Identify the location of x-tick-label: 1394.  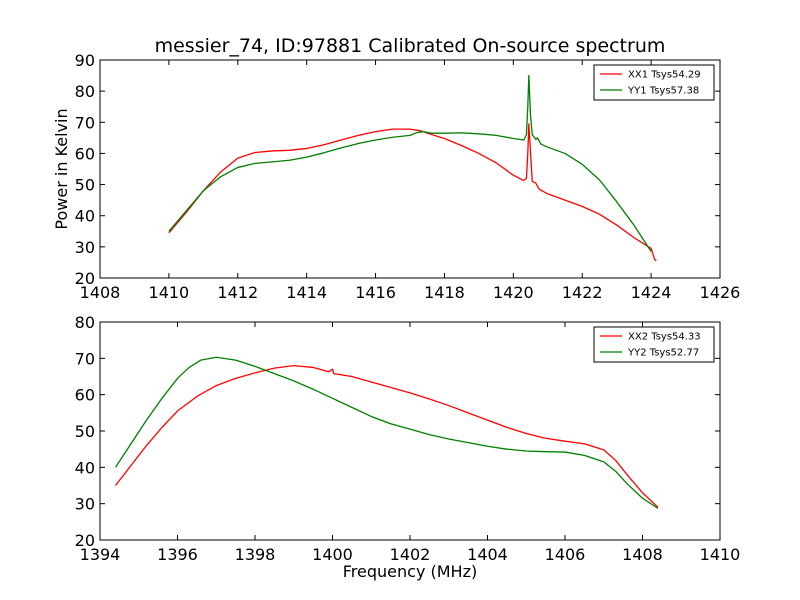
(100, 554).